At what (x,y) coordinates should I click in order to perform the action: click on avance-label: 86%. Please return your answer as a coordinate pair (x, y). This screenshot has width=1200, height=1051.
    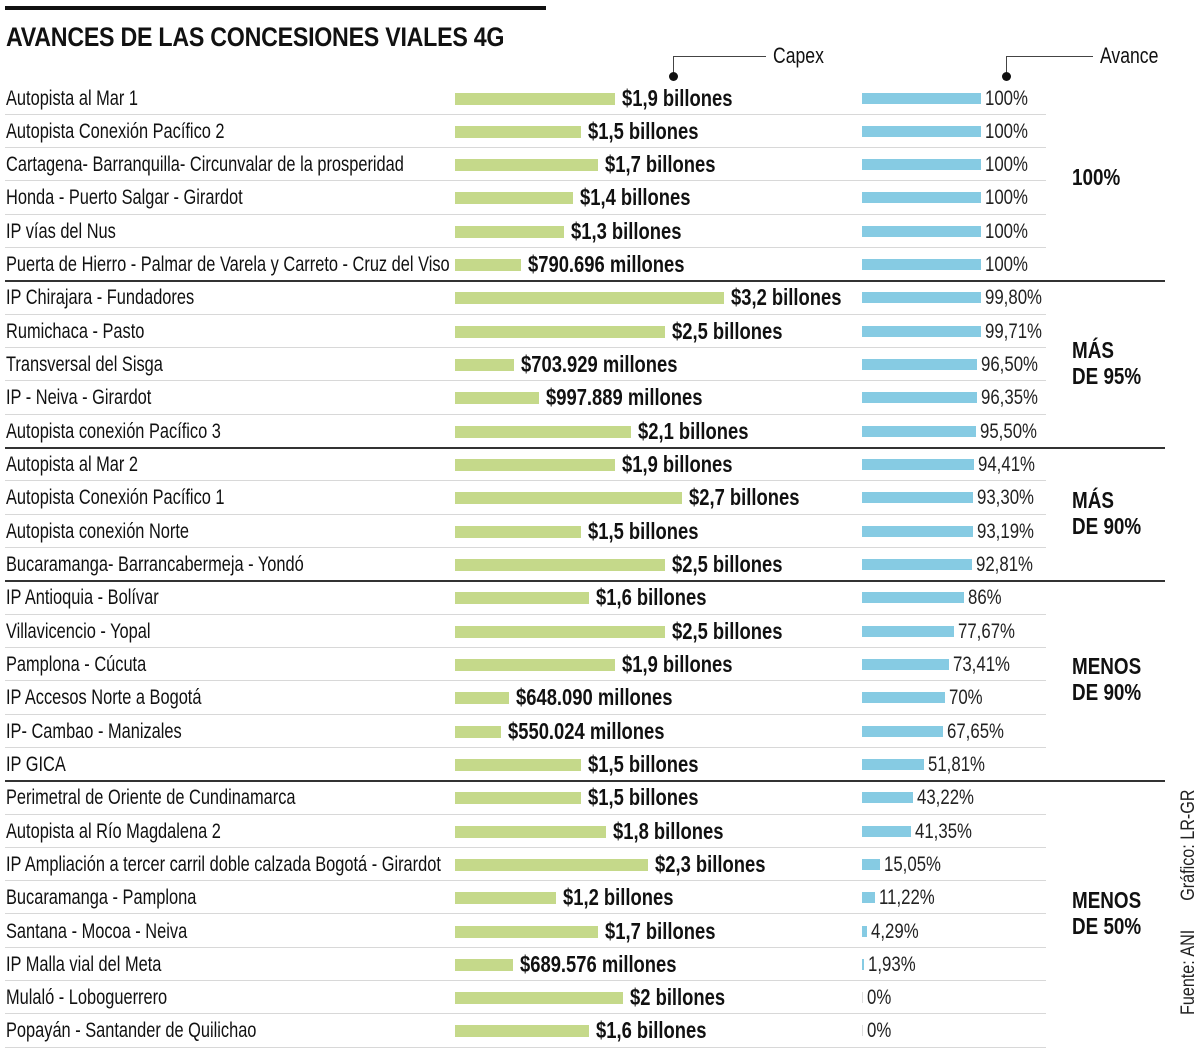
    Looking at the image, I should click on (985, 598).